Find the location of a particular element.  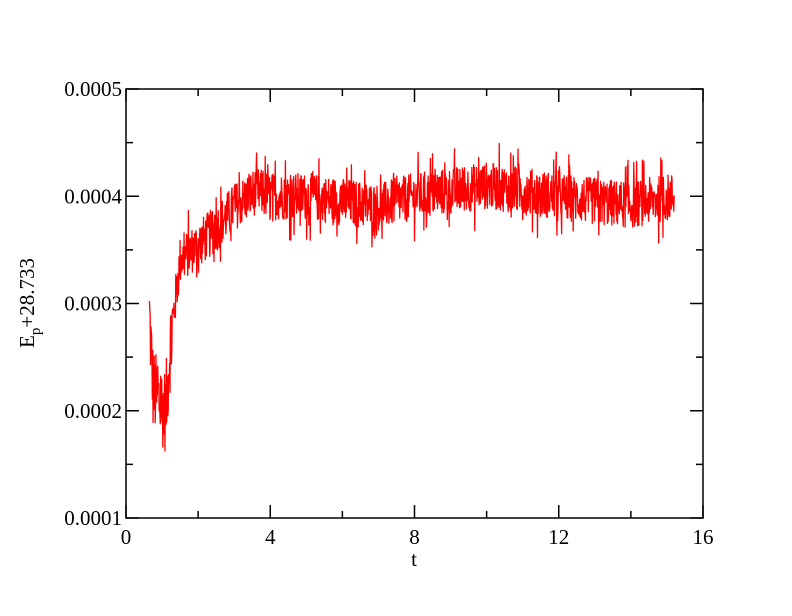

y-tick-label: 0.0002 is located at coordinates (93, 411).